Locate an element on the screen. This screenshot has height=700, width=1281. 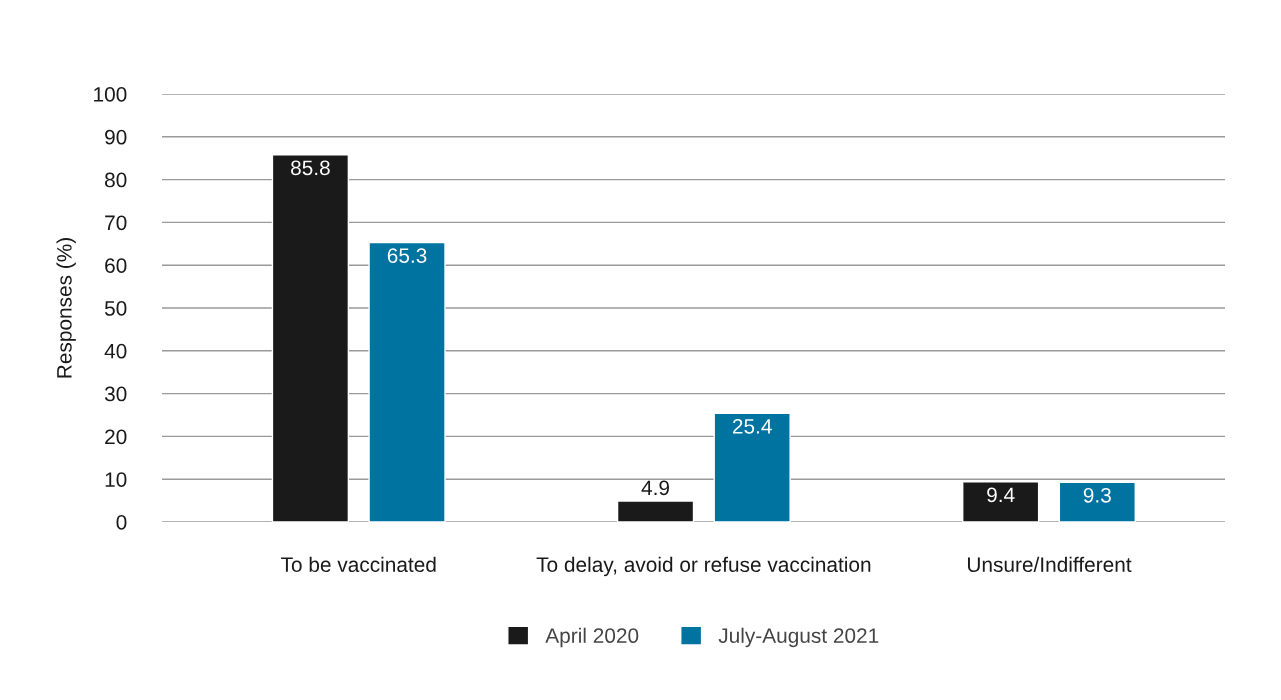
data-label: 85.8 is located at coordinates (310, 168).